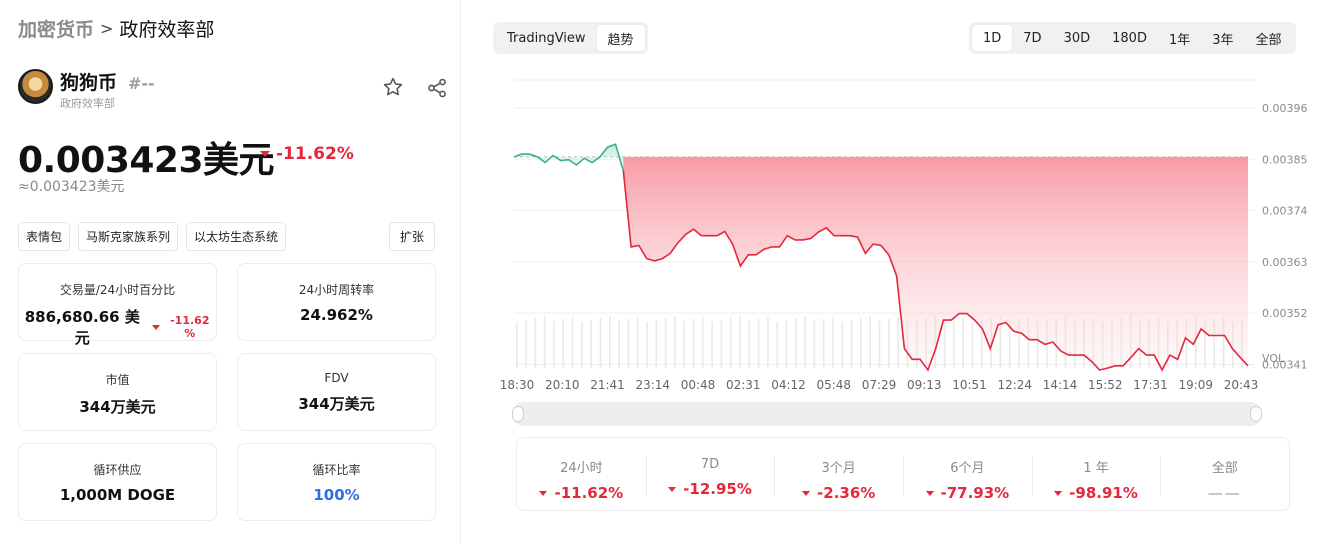 The height and width of the screenshot is (543, 1337). Describe the element at coordinates (969, 385) in the screenshot. I see `x-tick-label: 10:51` at that location.